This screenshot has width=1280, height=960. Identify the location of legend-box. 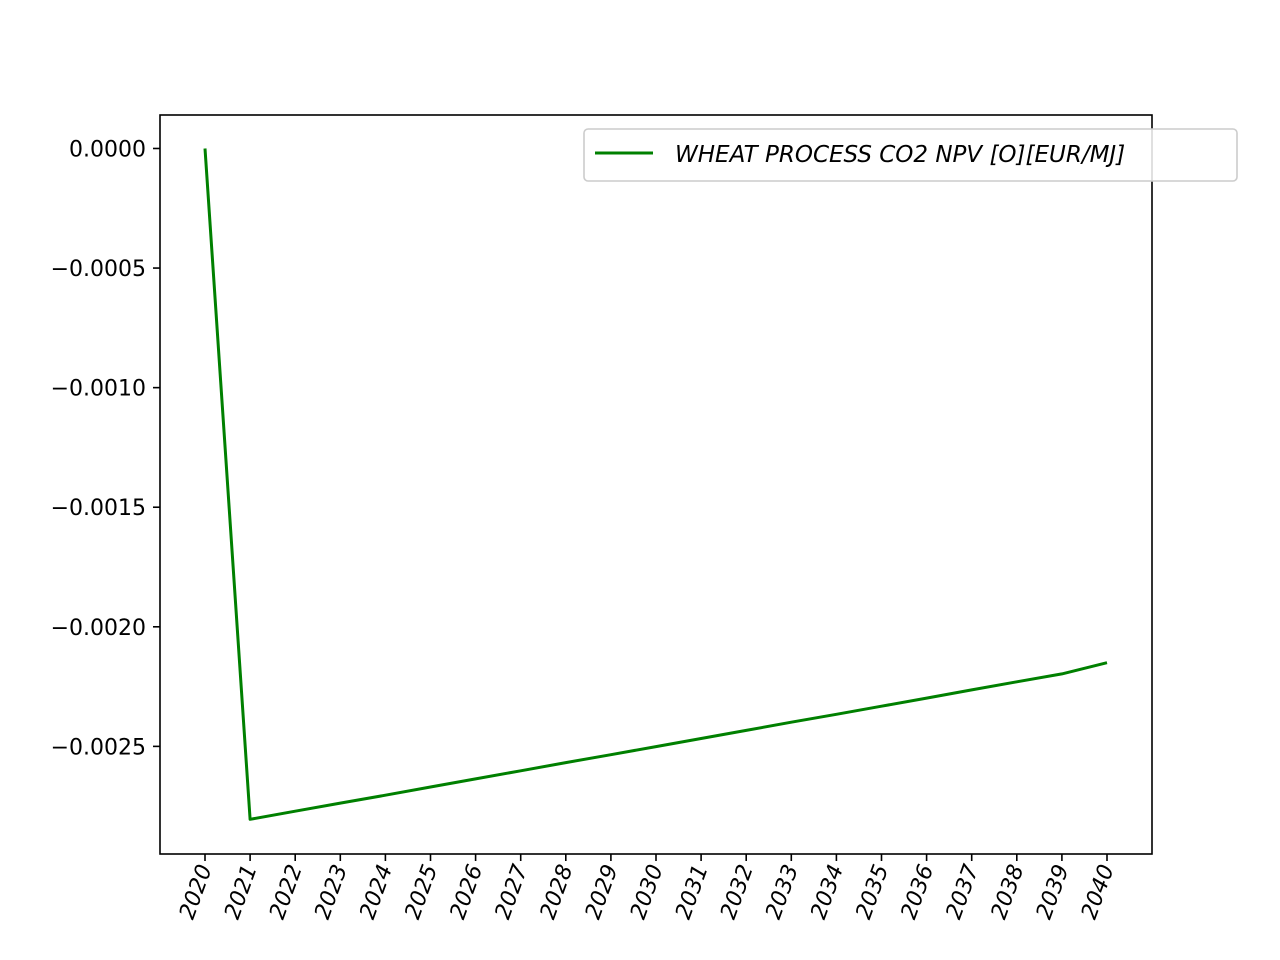
(910, 155).